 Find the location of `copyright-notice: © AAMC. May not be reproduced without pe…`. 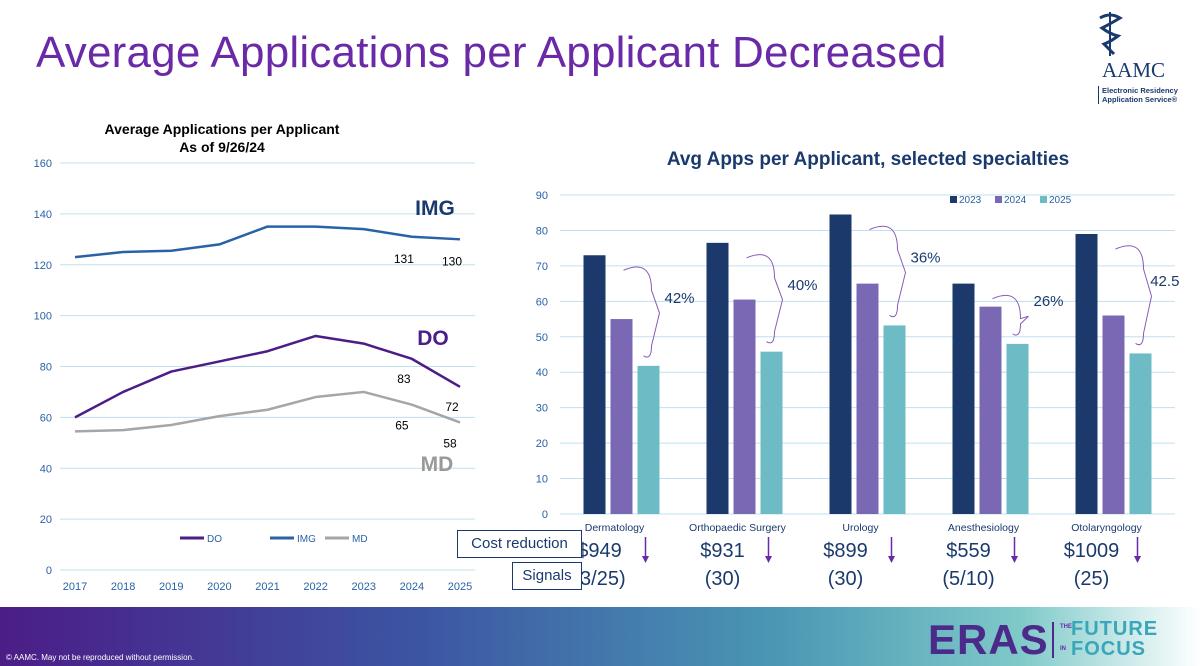

copyright-notice: © AAMC. May not be reproduced without pe… is located at coordinates (100, 657).